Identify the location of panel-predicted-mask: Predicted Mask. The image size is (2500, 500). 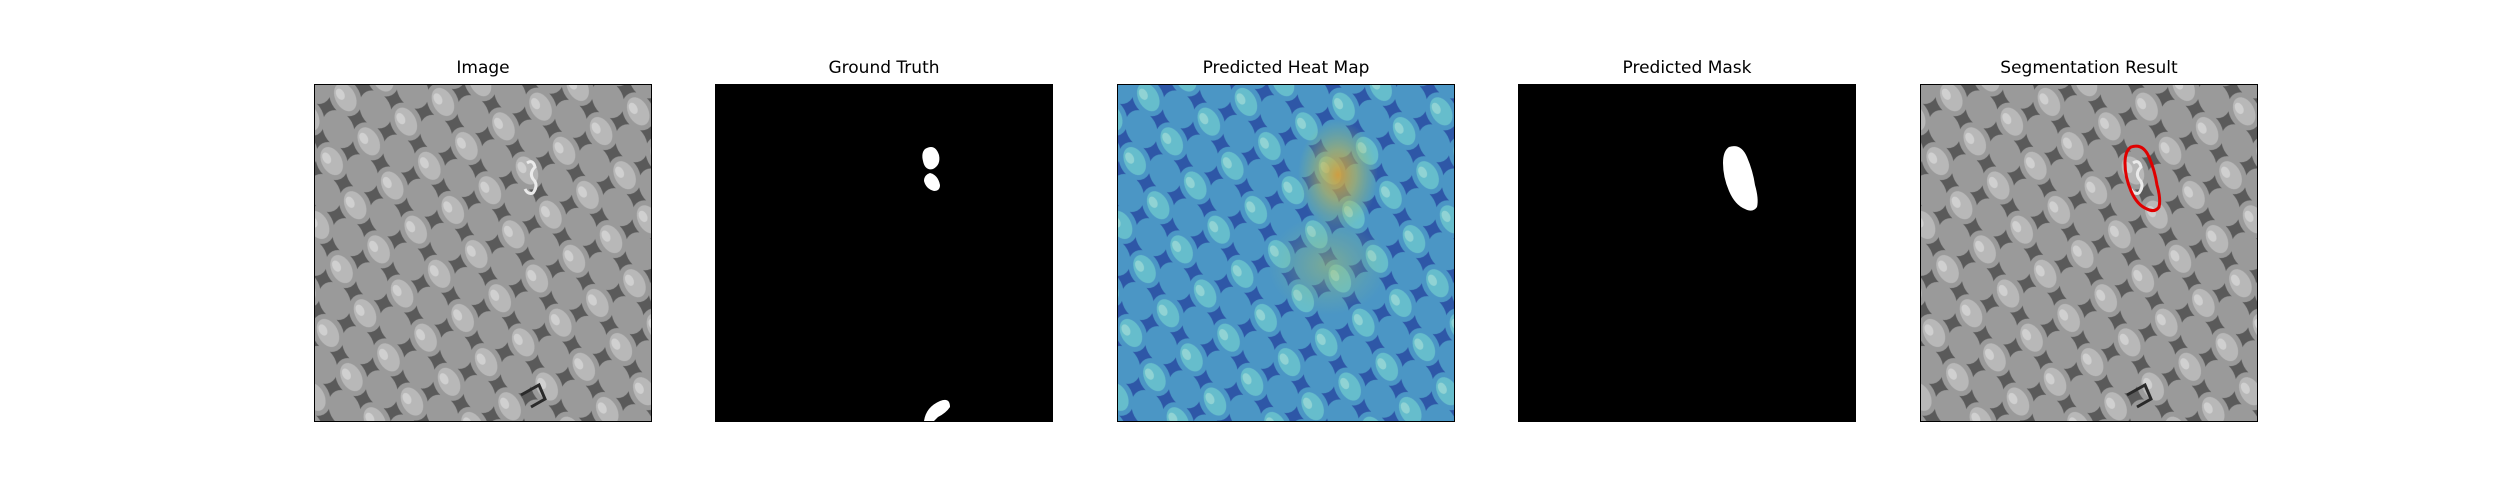
(1687, 240).